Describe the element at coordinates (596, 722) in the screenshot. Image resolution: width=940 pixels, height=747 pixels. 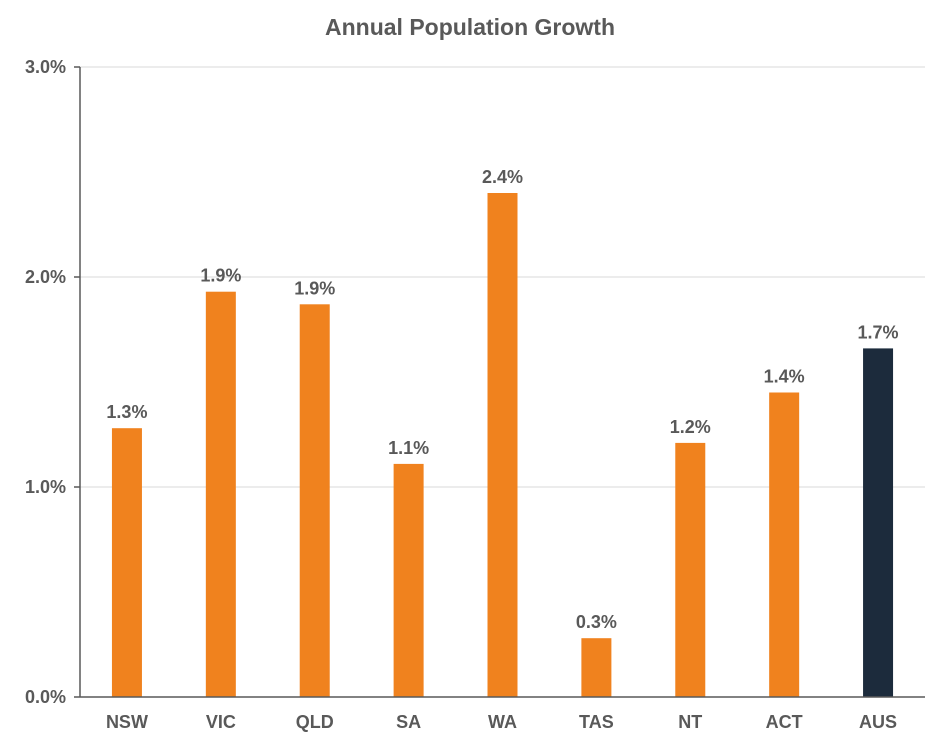
I see `category-label-tas: TAS` at that location.